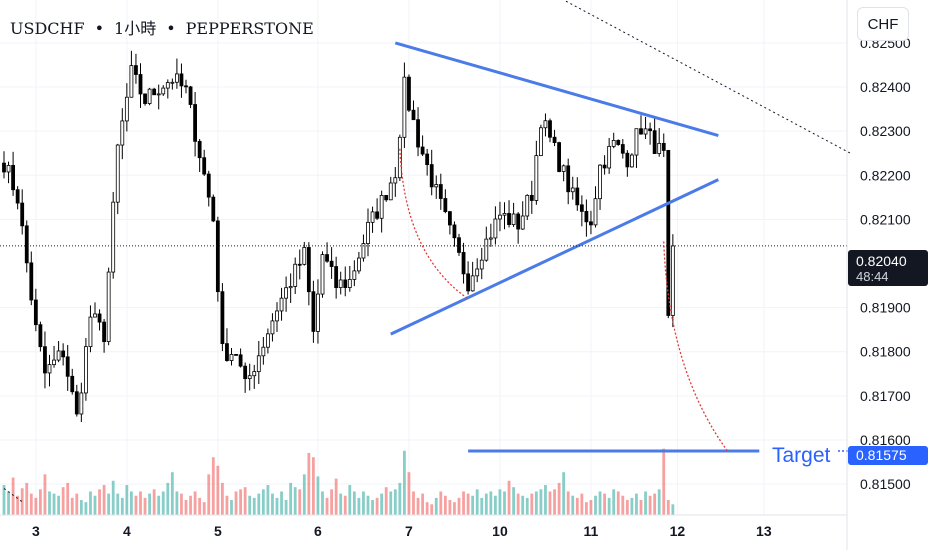 This screenshot has width=932, height=555. What do you see at coordinates (678, 531) in the screenshot?
I see `time-tick-label: 12` at bounding box center [678, 531].